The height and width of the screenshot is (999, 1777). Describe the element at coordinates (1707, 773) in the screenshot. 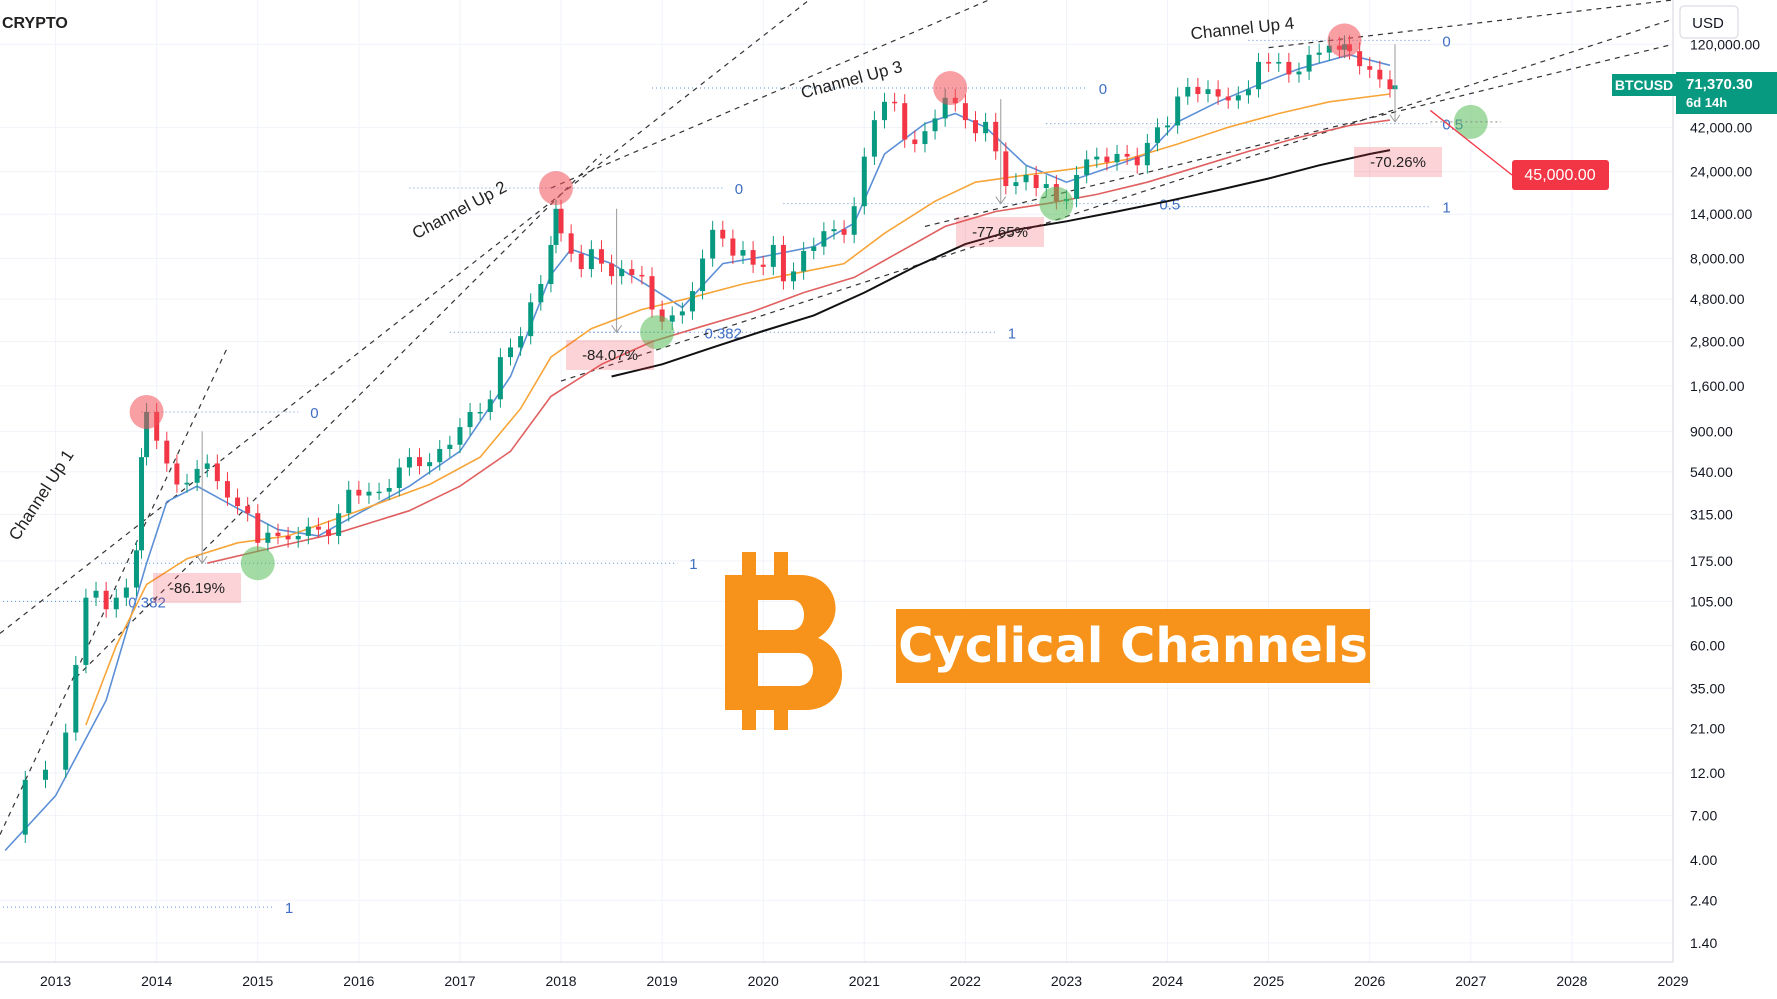

I see `price-tick-label: 12.00` at that location.